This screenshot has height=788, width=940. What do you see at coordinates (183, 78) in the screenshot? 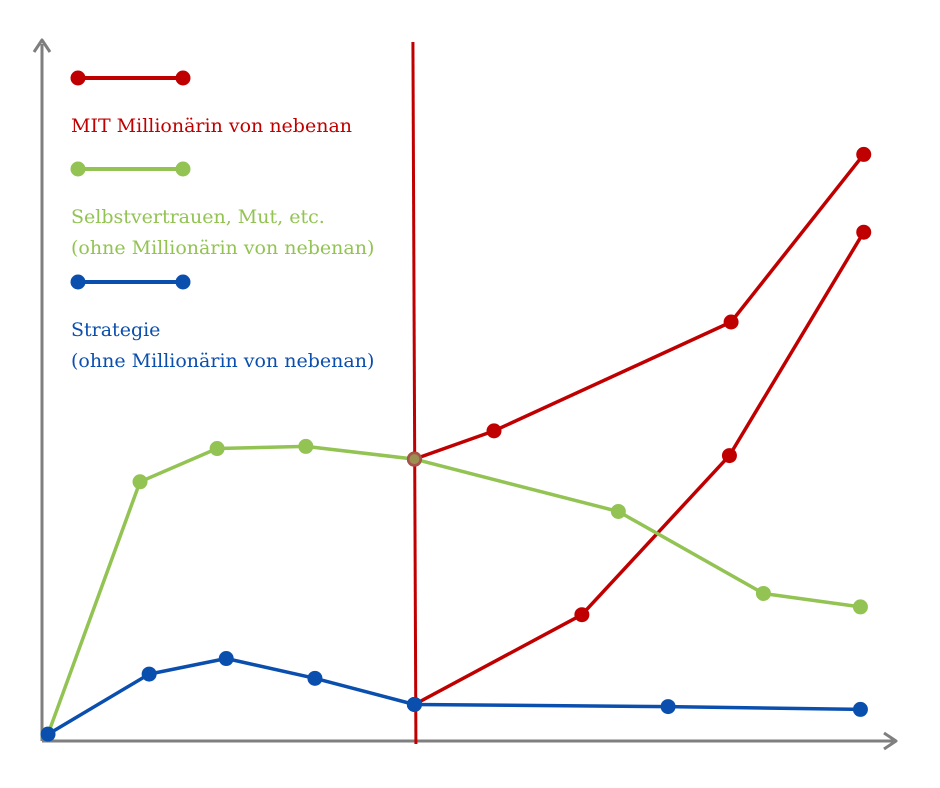
I see `legend-swatch-dot-right-red` at bounding box center [183, 78].